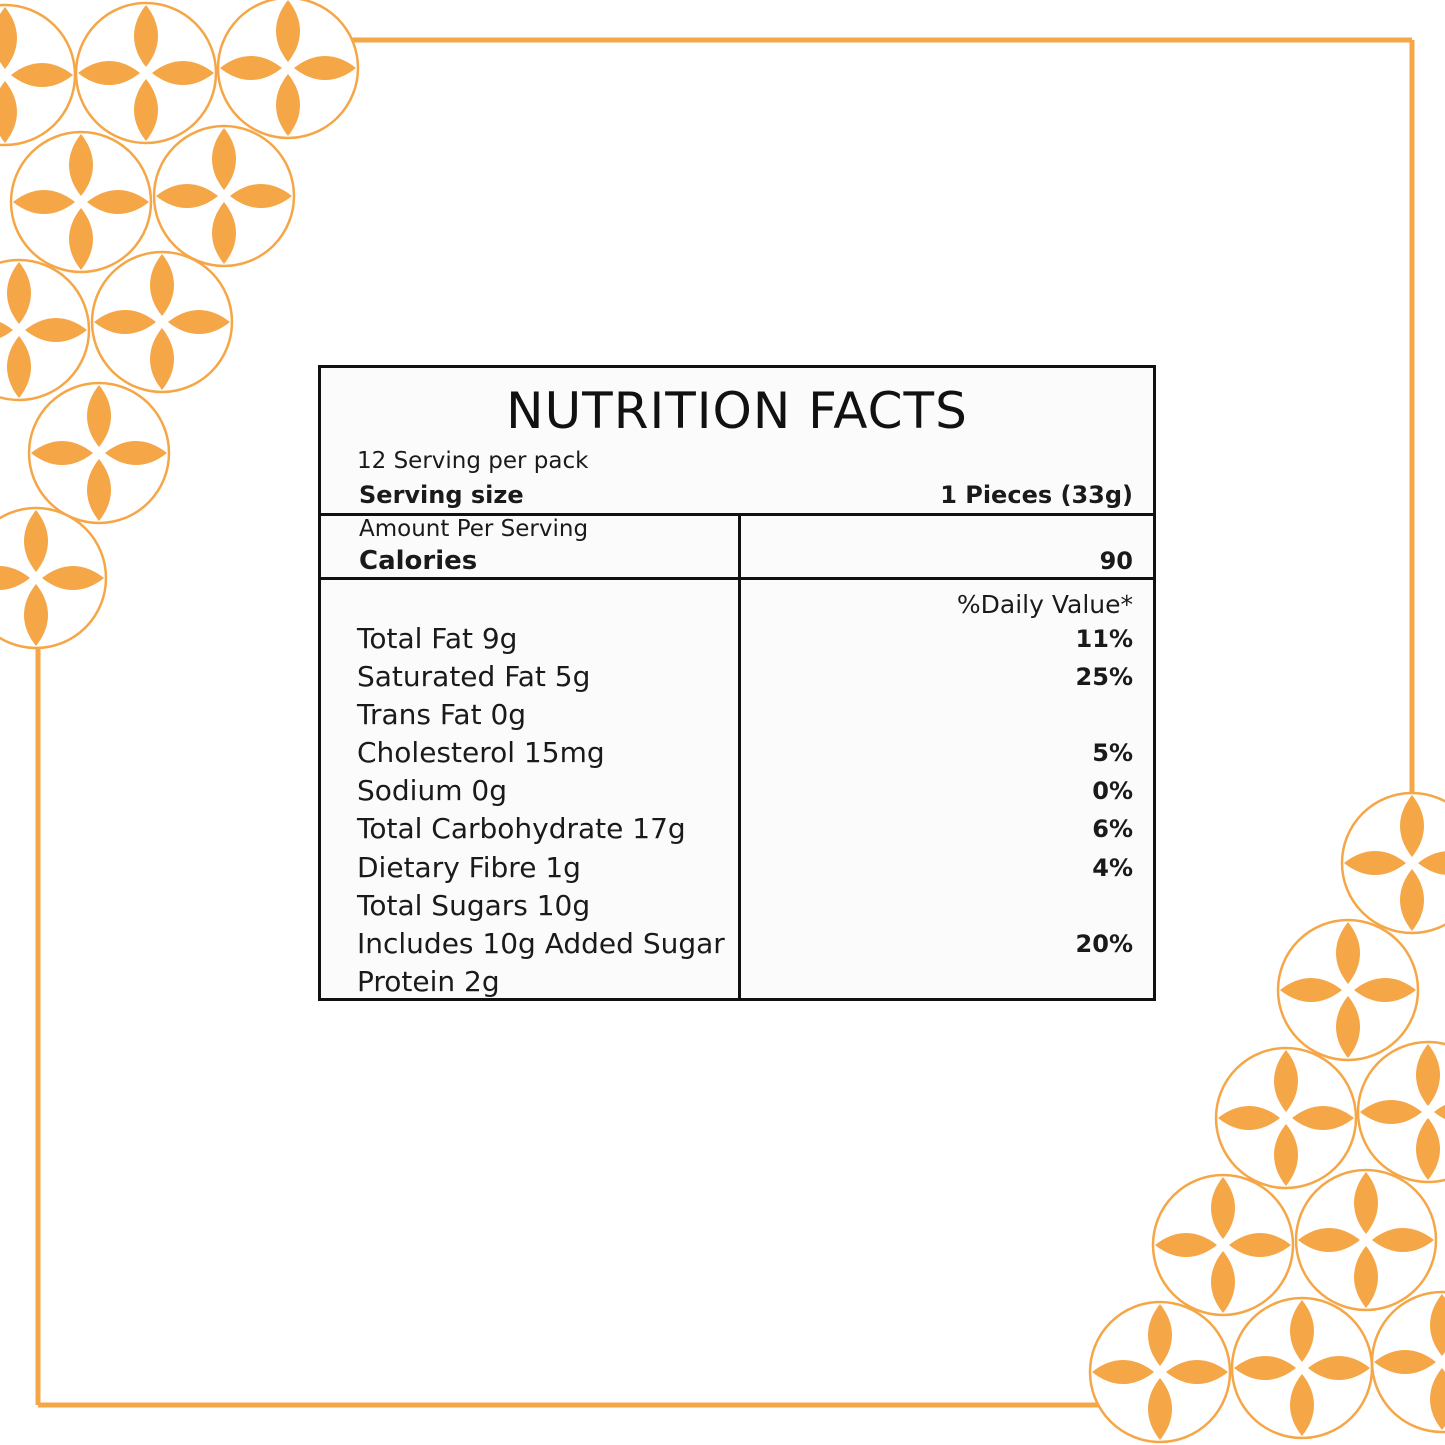 The height and width of the screenshot is (1445, 1445). I want to click on nutrient-daily-value: 20%, so click(1104, 943).